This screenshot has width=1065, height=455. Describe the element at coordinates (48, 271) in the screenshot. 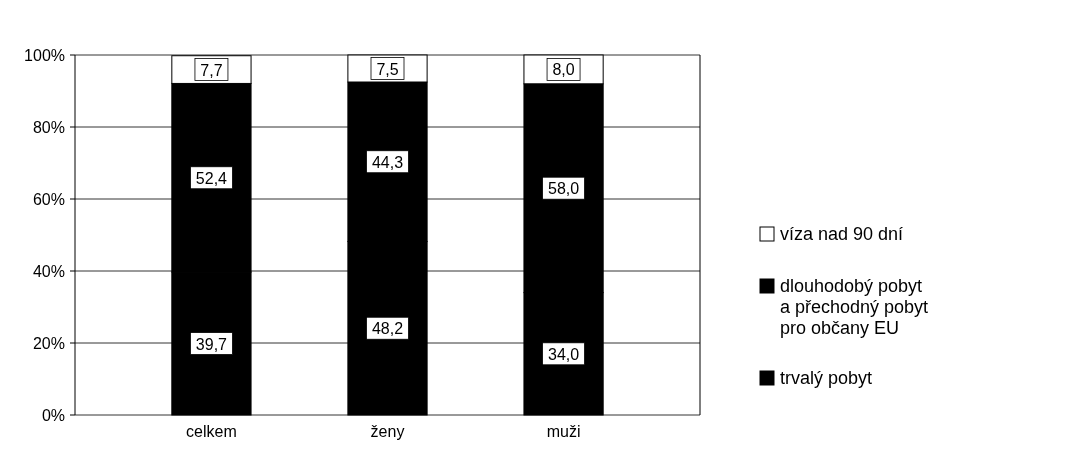

I see `y-tick-label: 40%` at that location.